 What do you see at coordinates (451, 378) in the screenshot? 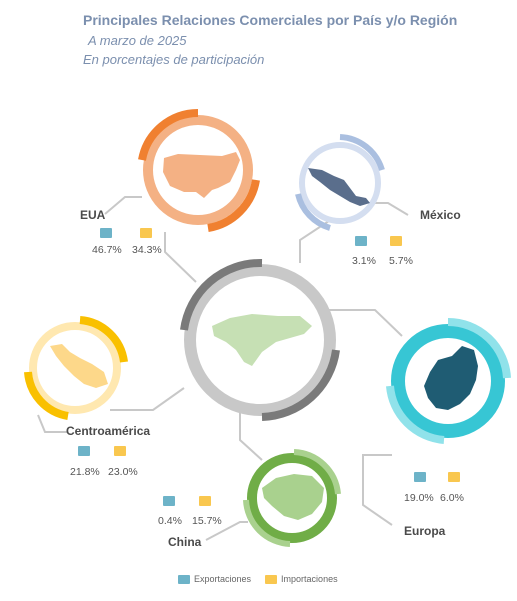
I see `europe-map-icon` at bounding box center [451, 378].